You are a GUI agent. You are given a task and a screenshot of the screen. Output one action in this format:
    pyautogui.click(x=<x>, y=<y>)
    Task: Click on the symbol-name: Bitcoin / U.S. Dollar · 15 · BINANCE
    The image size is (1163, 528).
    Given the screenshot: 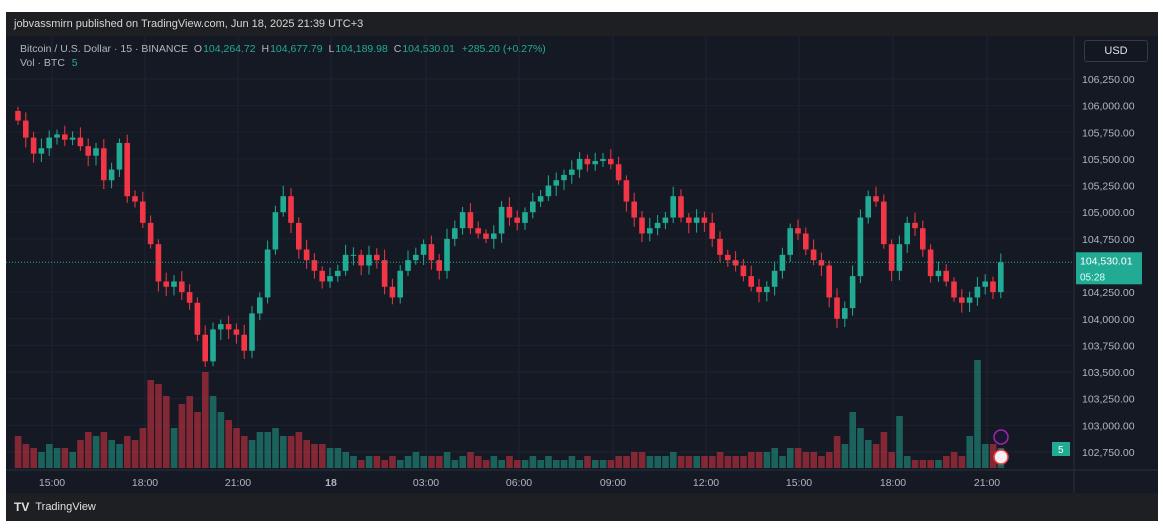 What is the action you would take?
    pyautogui.click(x=104, y=49)
    